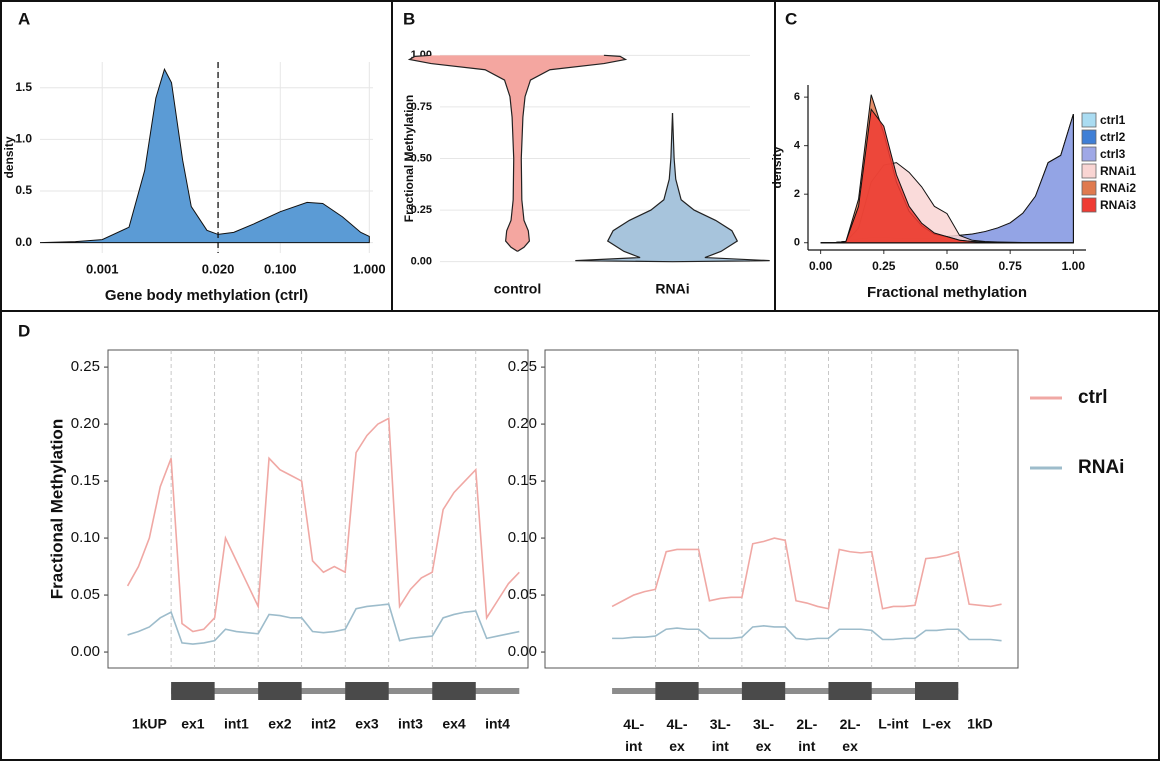 Image resolution: width=1160 pixels, height=761 pixels. What do you see at coordinates (193, 724) in the screenshot?
I see `category-label: ex1` at bounding box center [193, 724].